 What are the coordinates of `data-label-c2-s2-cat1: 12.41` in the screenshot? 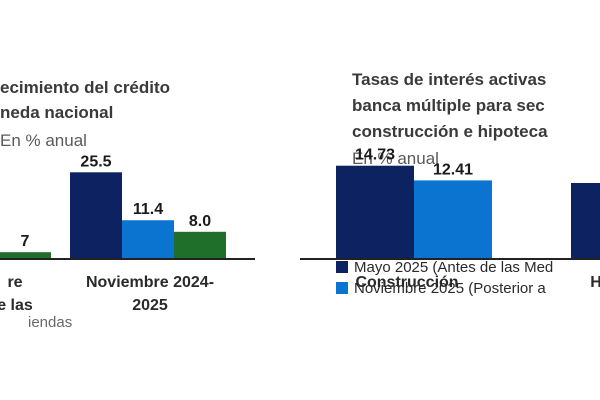 It's located at (453, 169).